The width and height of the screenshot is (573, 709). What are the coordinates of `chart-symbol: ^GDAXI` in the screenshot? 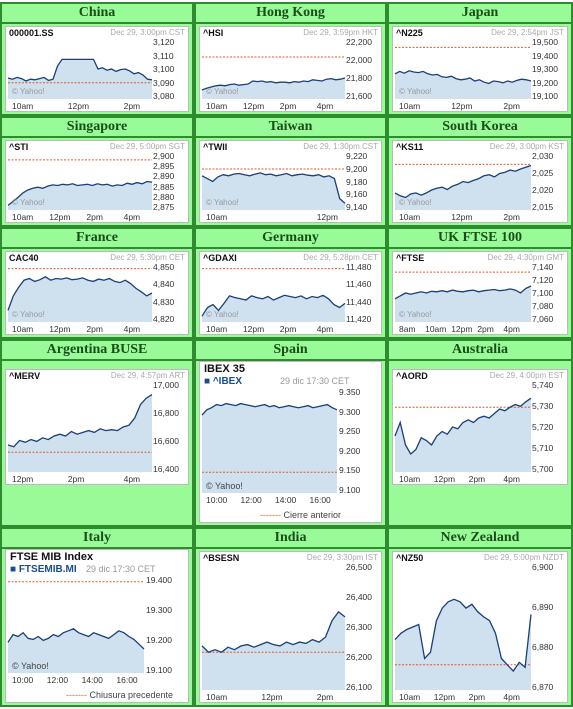 It's located at (220, 258).